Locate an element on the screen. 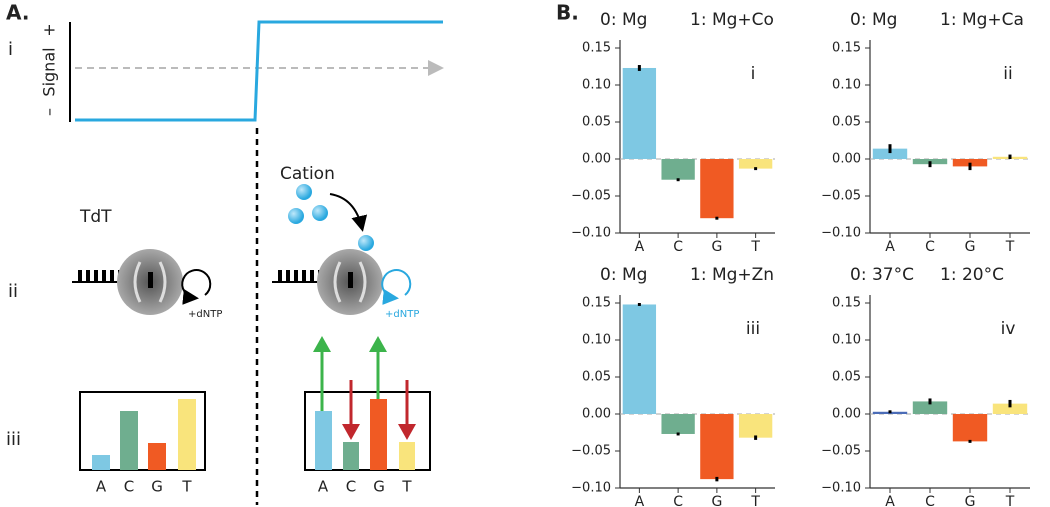  chart-label: i is located at coordinates (753, 74).